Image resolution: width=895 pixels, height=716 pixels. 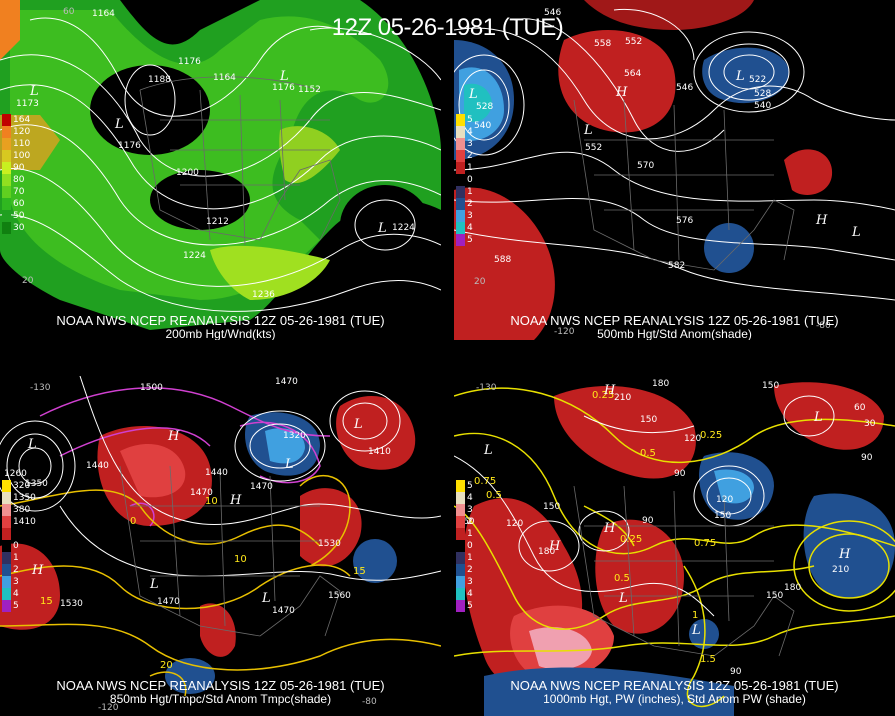 What do you see at coordinates (708, 659) in the screenshot?
I see `pw-label: 1.5` at bounding box center [708, 659].